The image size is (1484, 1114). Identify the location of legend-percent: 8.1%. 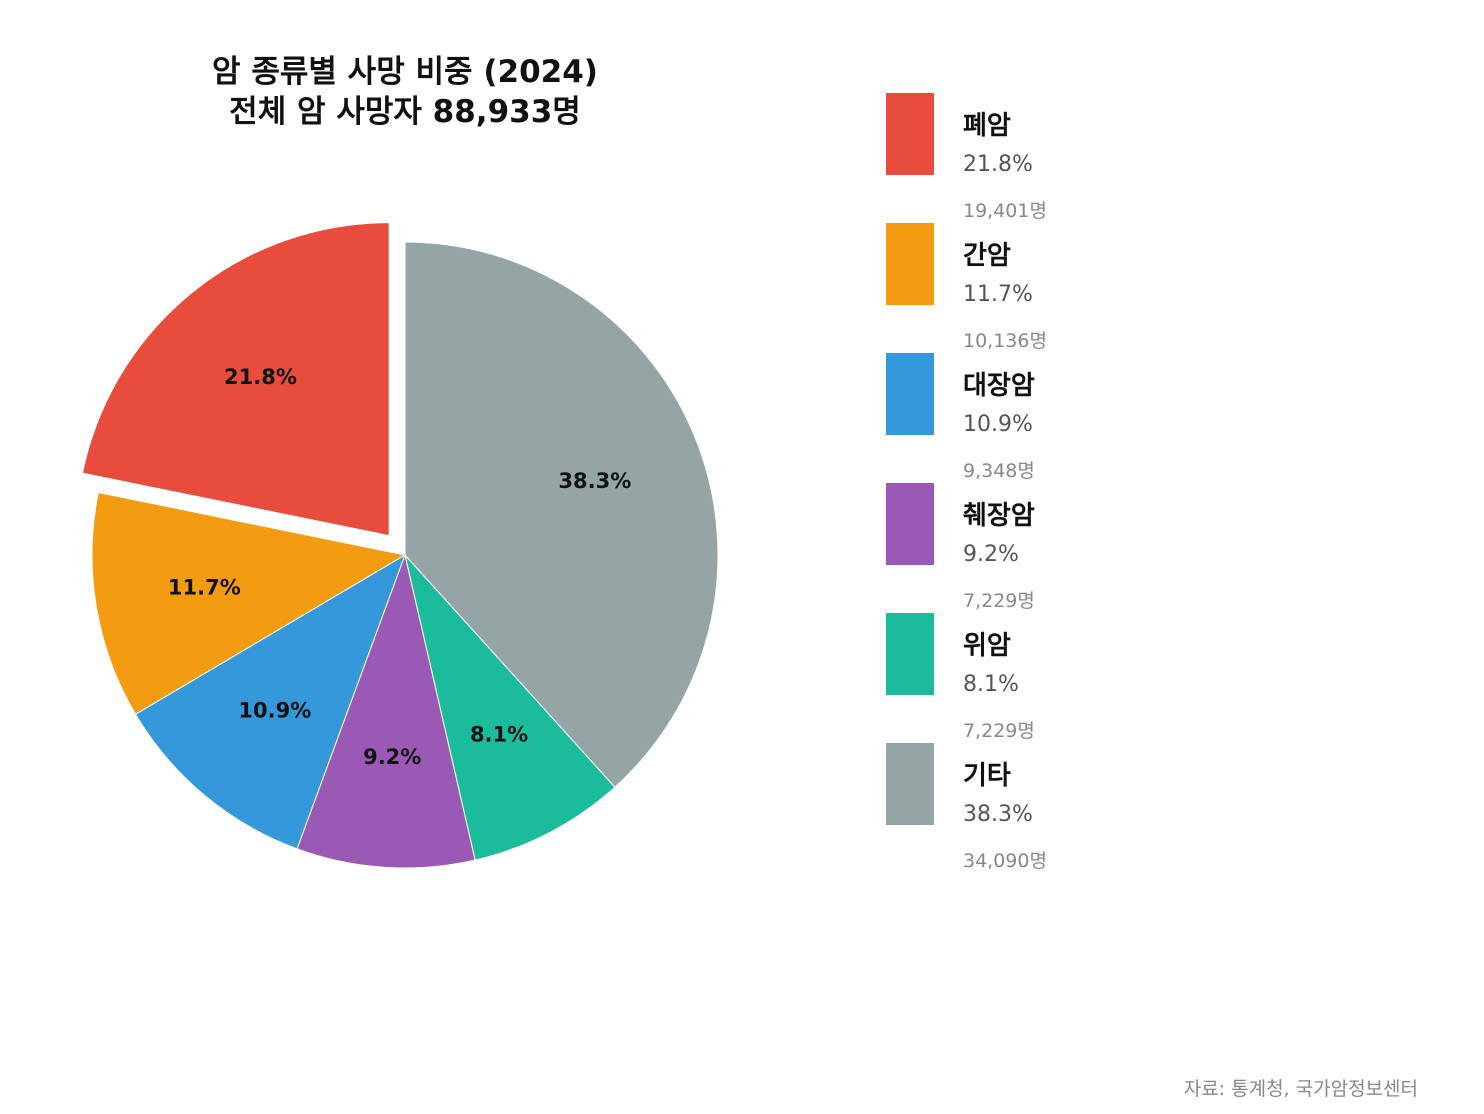
(991, 684).